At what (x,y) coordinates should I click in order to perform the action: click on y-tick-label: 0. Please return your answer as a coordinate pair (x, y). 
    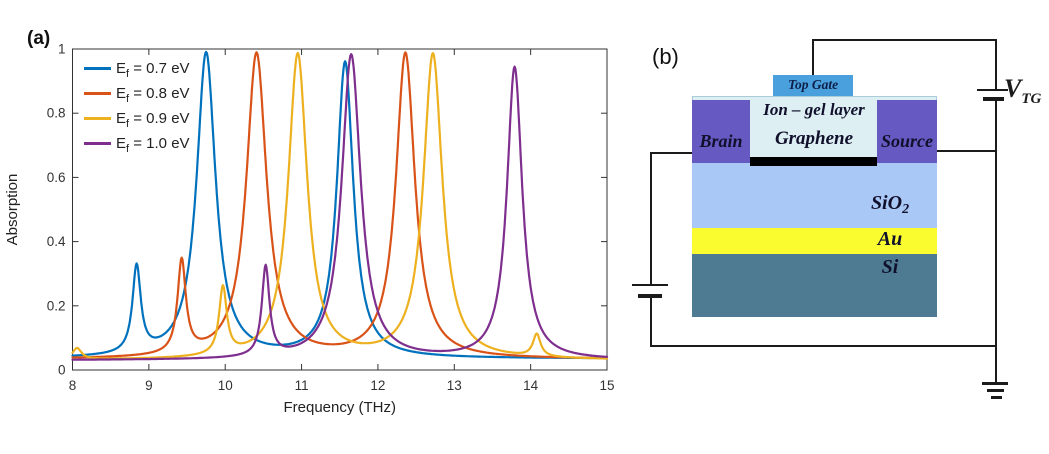
    Looking at the image, I should click on (62, 370).